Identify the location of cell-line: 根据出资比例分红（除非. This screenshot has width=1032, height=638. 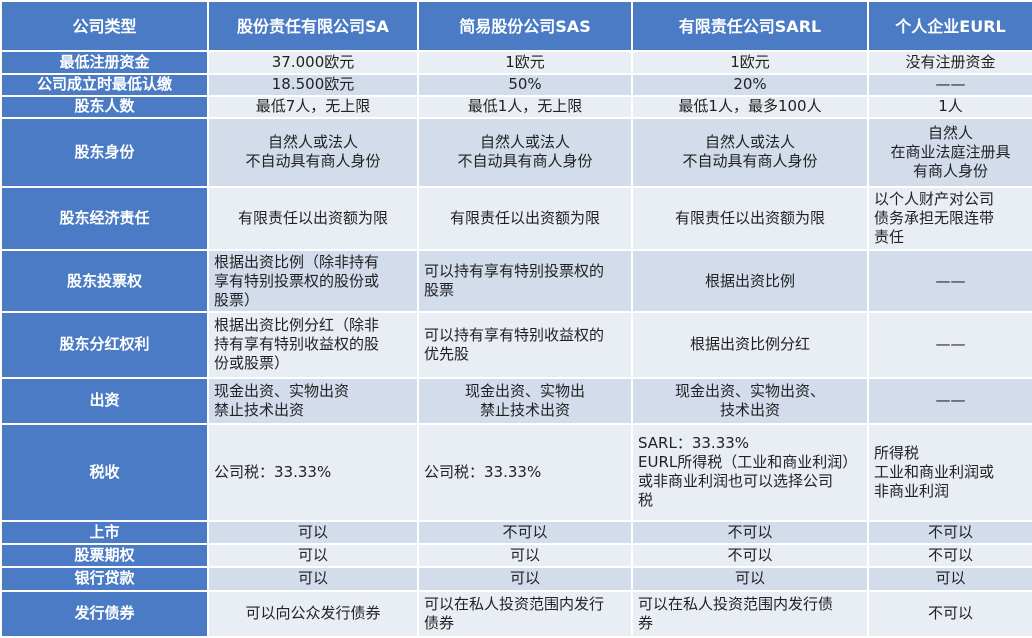
(297, 325).